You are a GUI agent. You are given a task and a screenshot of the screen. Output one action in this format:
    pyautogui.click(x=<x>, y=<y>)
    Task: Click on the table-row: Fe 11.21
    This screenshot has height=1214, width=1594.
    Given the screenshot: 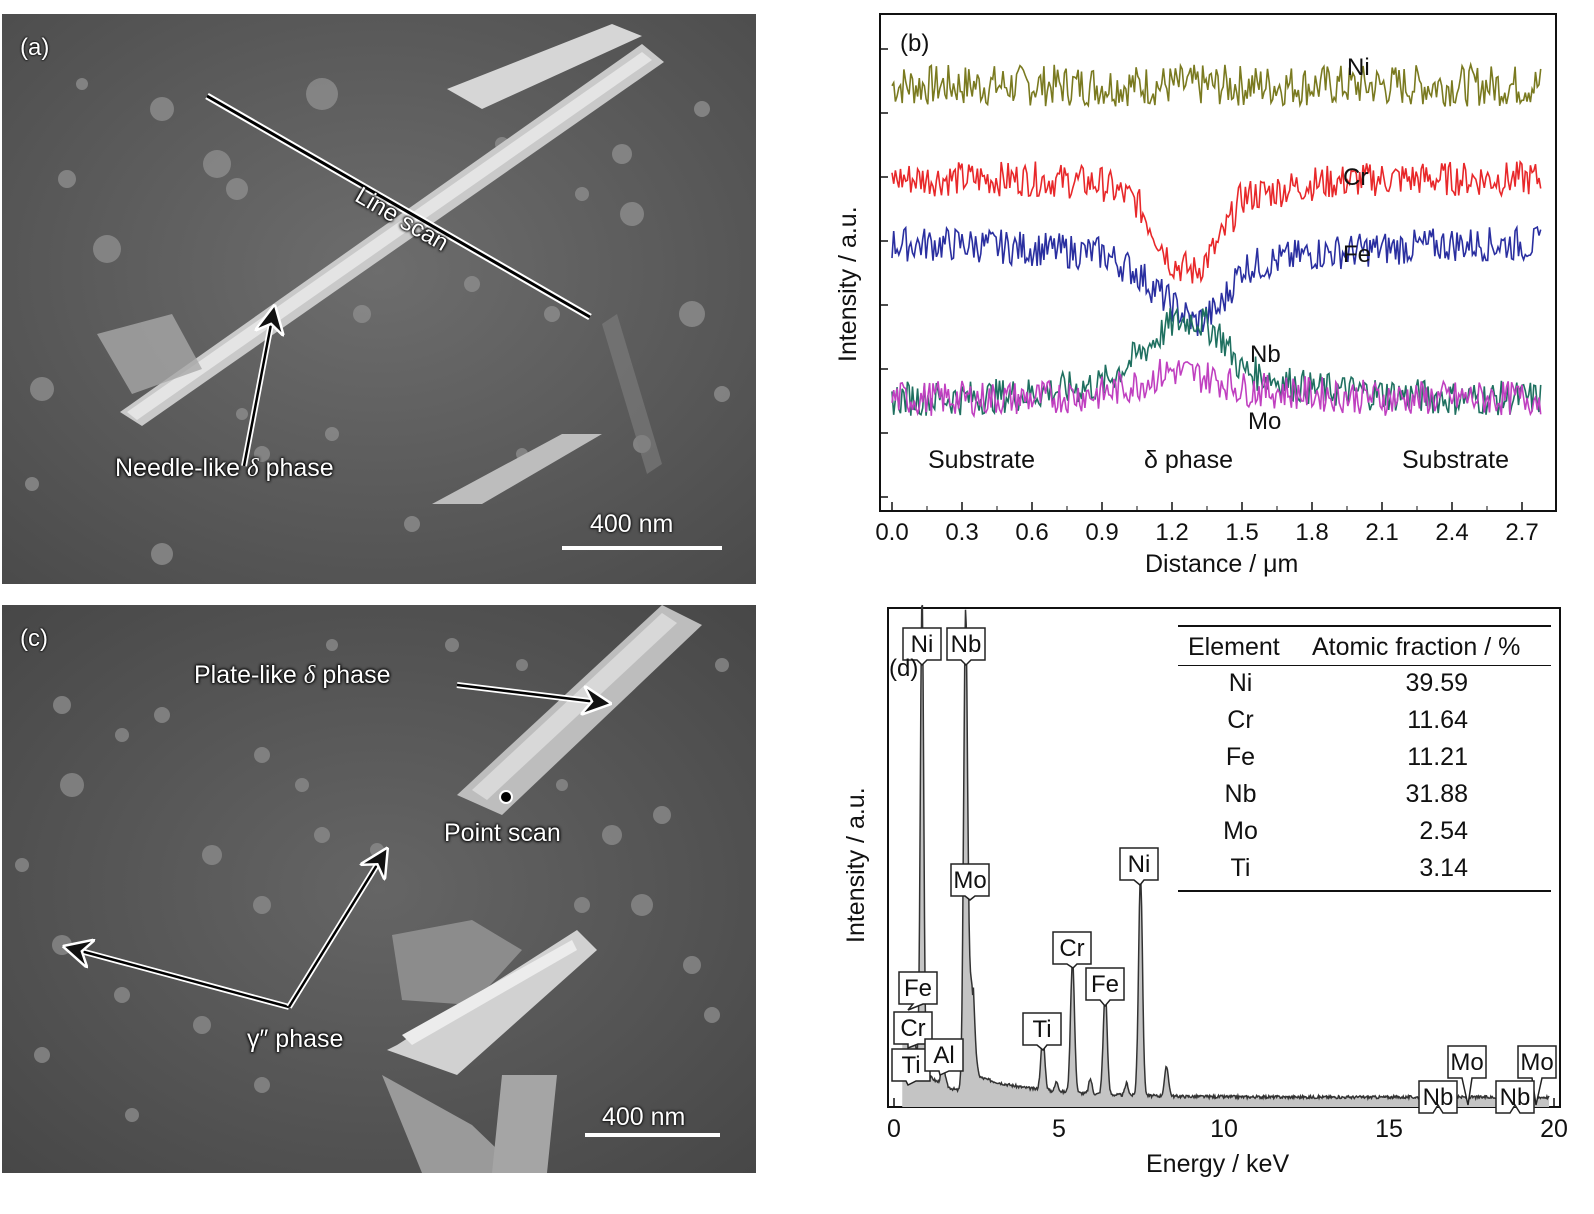 What is the action you would take?
    pyautogui.click(x=1364, y=761)
    